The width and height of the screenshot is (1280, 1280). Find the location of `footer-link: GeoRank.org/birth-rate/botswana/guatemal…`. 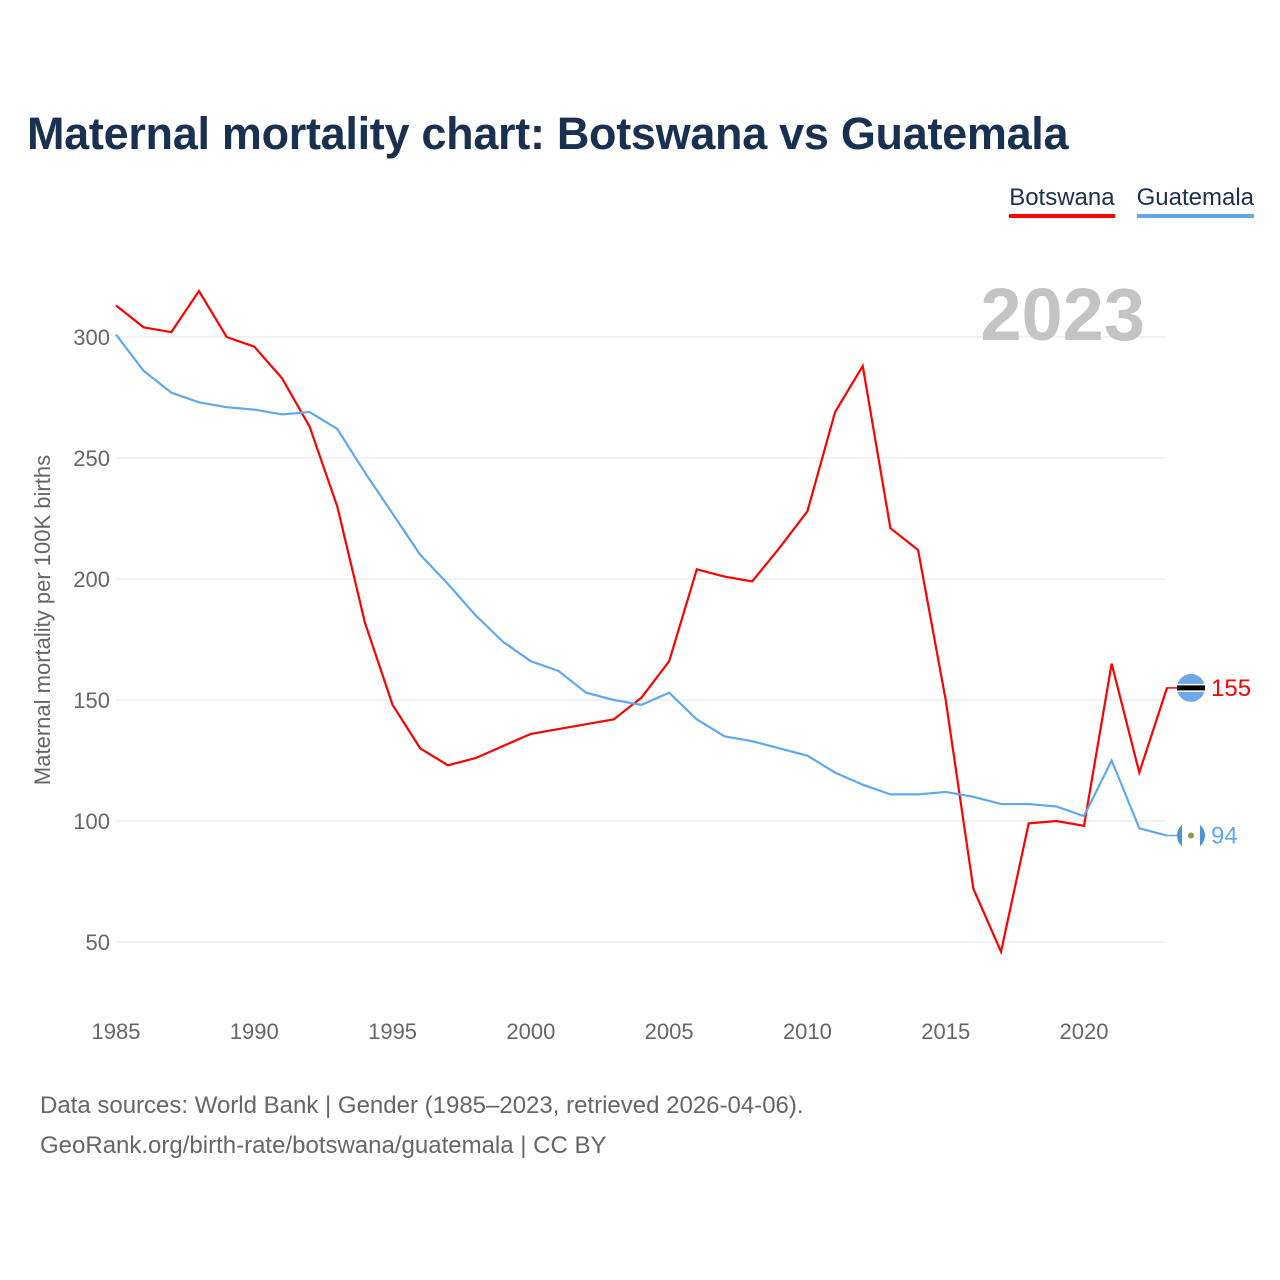

footer-link: GeoRank.org/birth-rate/botswana/guatemal… is located at coordinates (323, 1145).